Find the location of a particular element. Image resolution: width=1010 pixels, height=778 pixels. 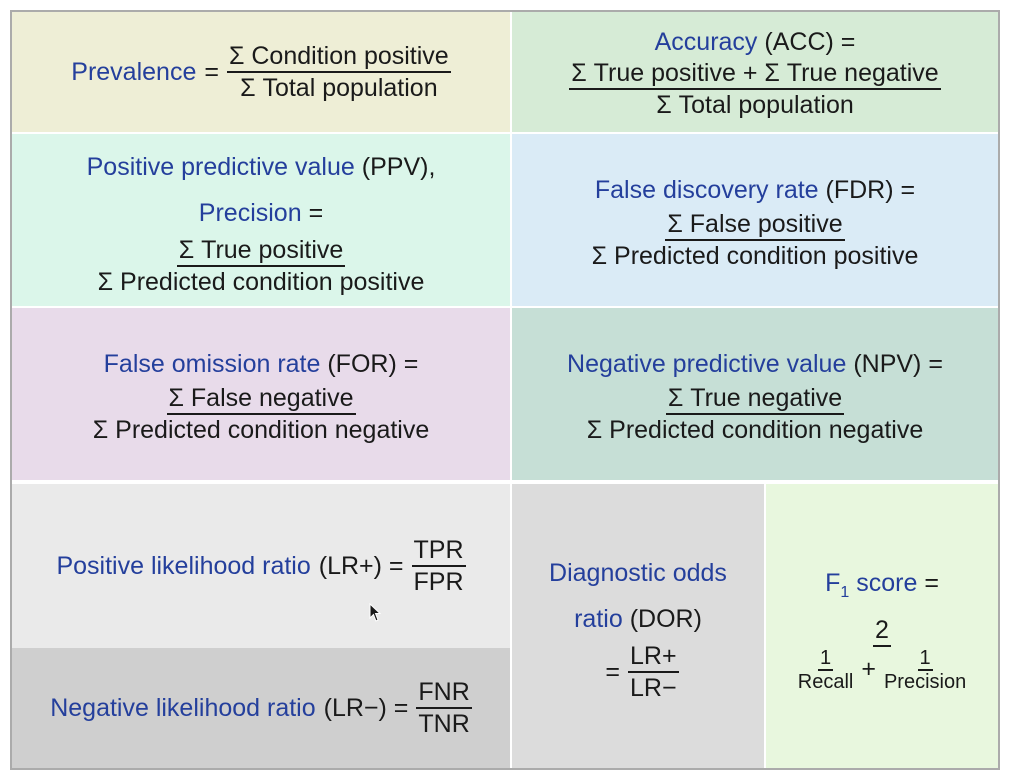

numerator: FNR is located at coordinates (444, 693).